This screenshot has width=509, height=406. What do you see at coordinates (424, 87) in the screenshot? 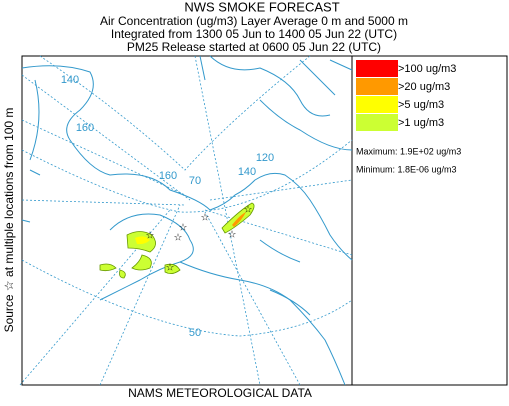
I see `legend-label: >20 ug/m3` at bounding box center [424, 87].